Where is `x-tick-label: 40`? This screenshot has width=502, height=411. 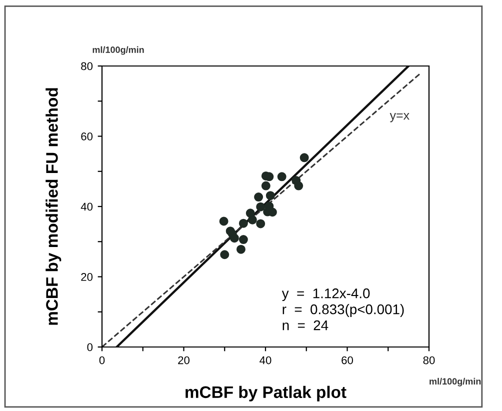
x-tick-label: 40 is located at coordinates (266, 360).